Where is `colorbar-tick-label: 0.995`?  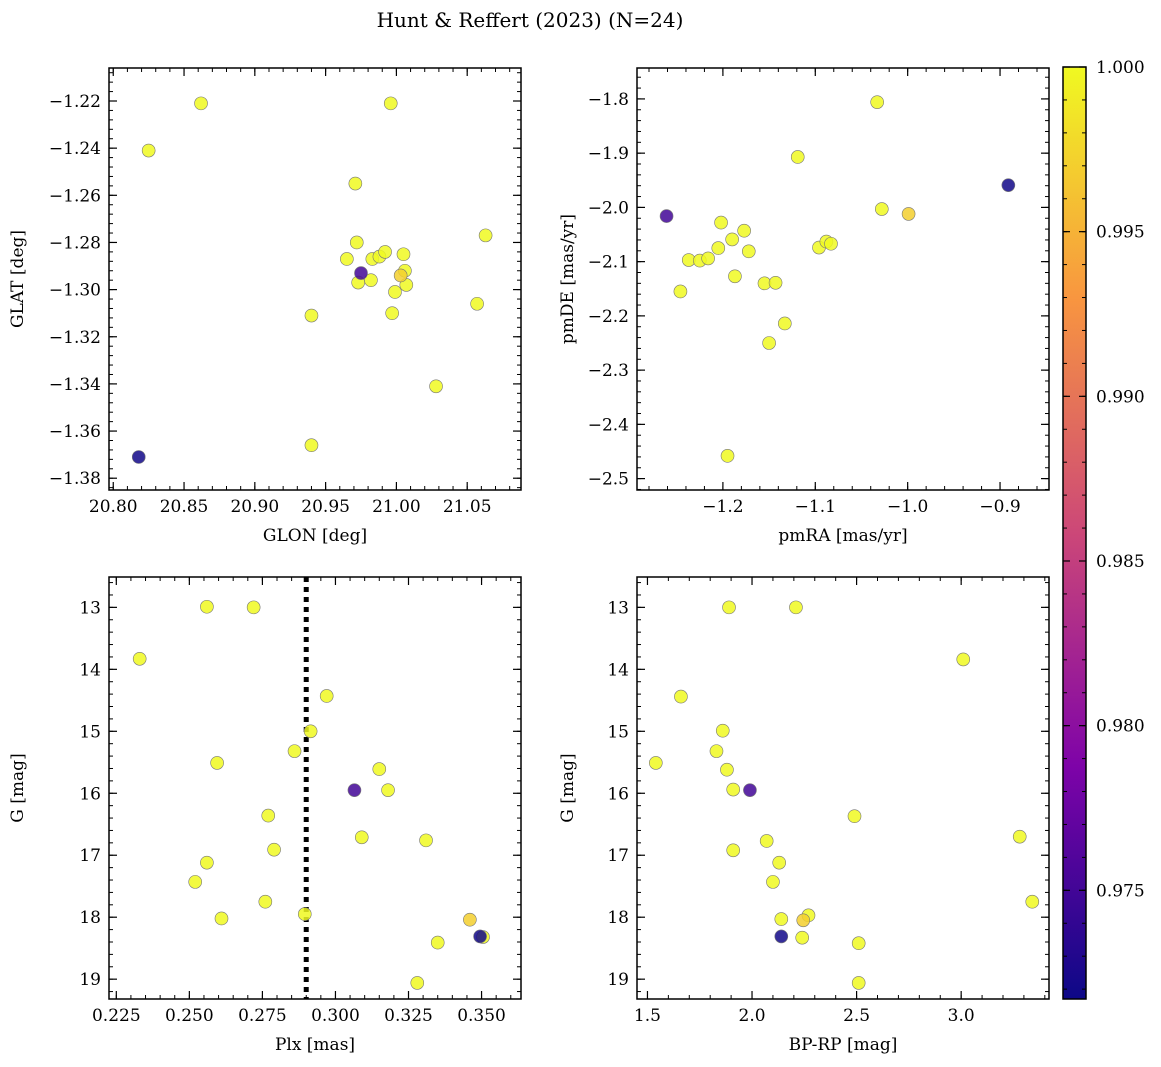 colorbar-tick-label: 0.995 is located at coordinates (1120, 233).